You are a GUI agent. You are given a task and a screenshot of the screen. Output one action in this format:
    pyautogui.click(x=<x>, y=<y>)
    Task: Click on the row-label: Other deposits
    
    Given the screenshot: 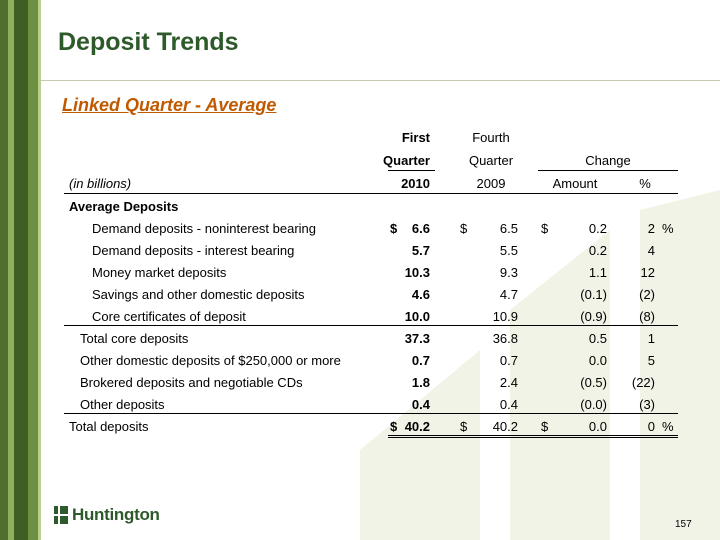 What is the action you would take?
    pyautogui.click(x=122, y=404)
    